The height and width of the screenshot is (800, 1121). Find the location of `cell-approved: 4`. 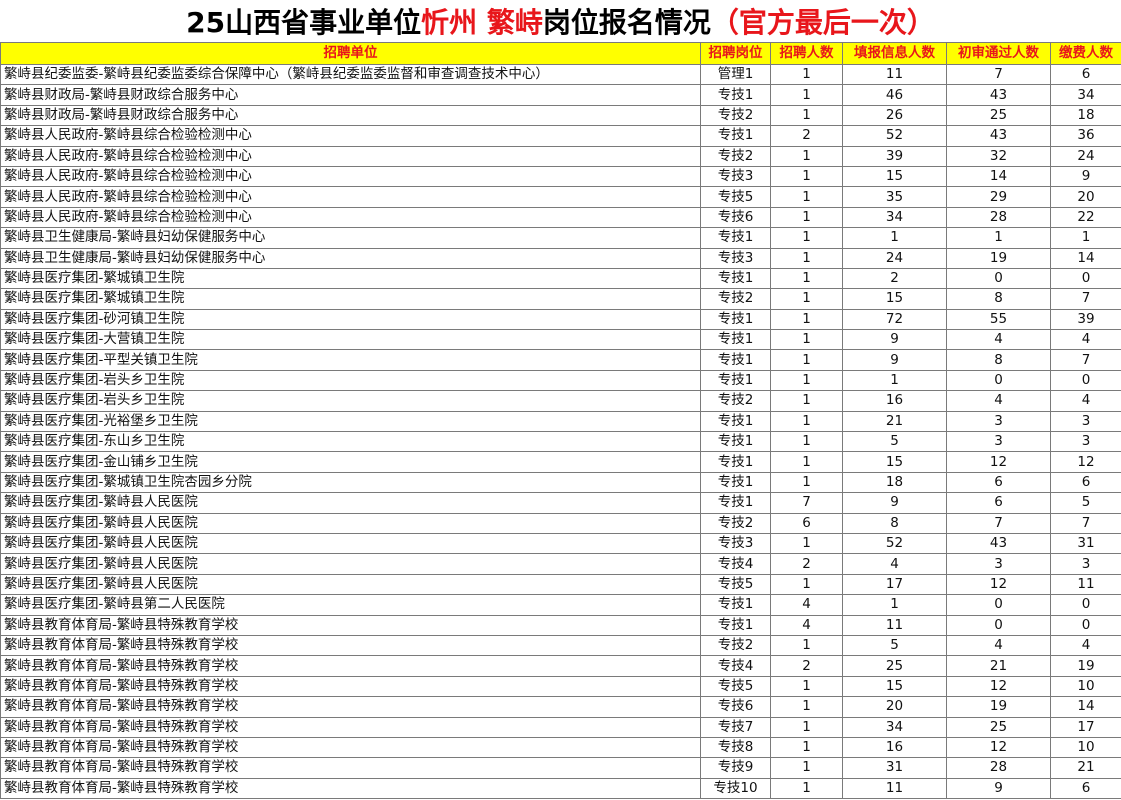

cell-approved: 4 is located at coordinates (998, 340).